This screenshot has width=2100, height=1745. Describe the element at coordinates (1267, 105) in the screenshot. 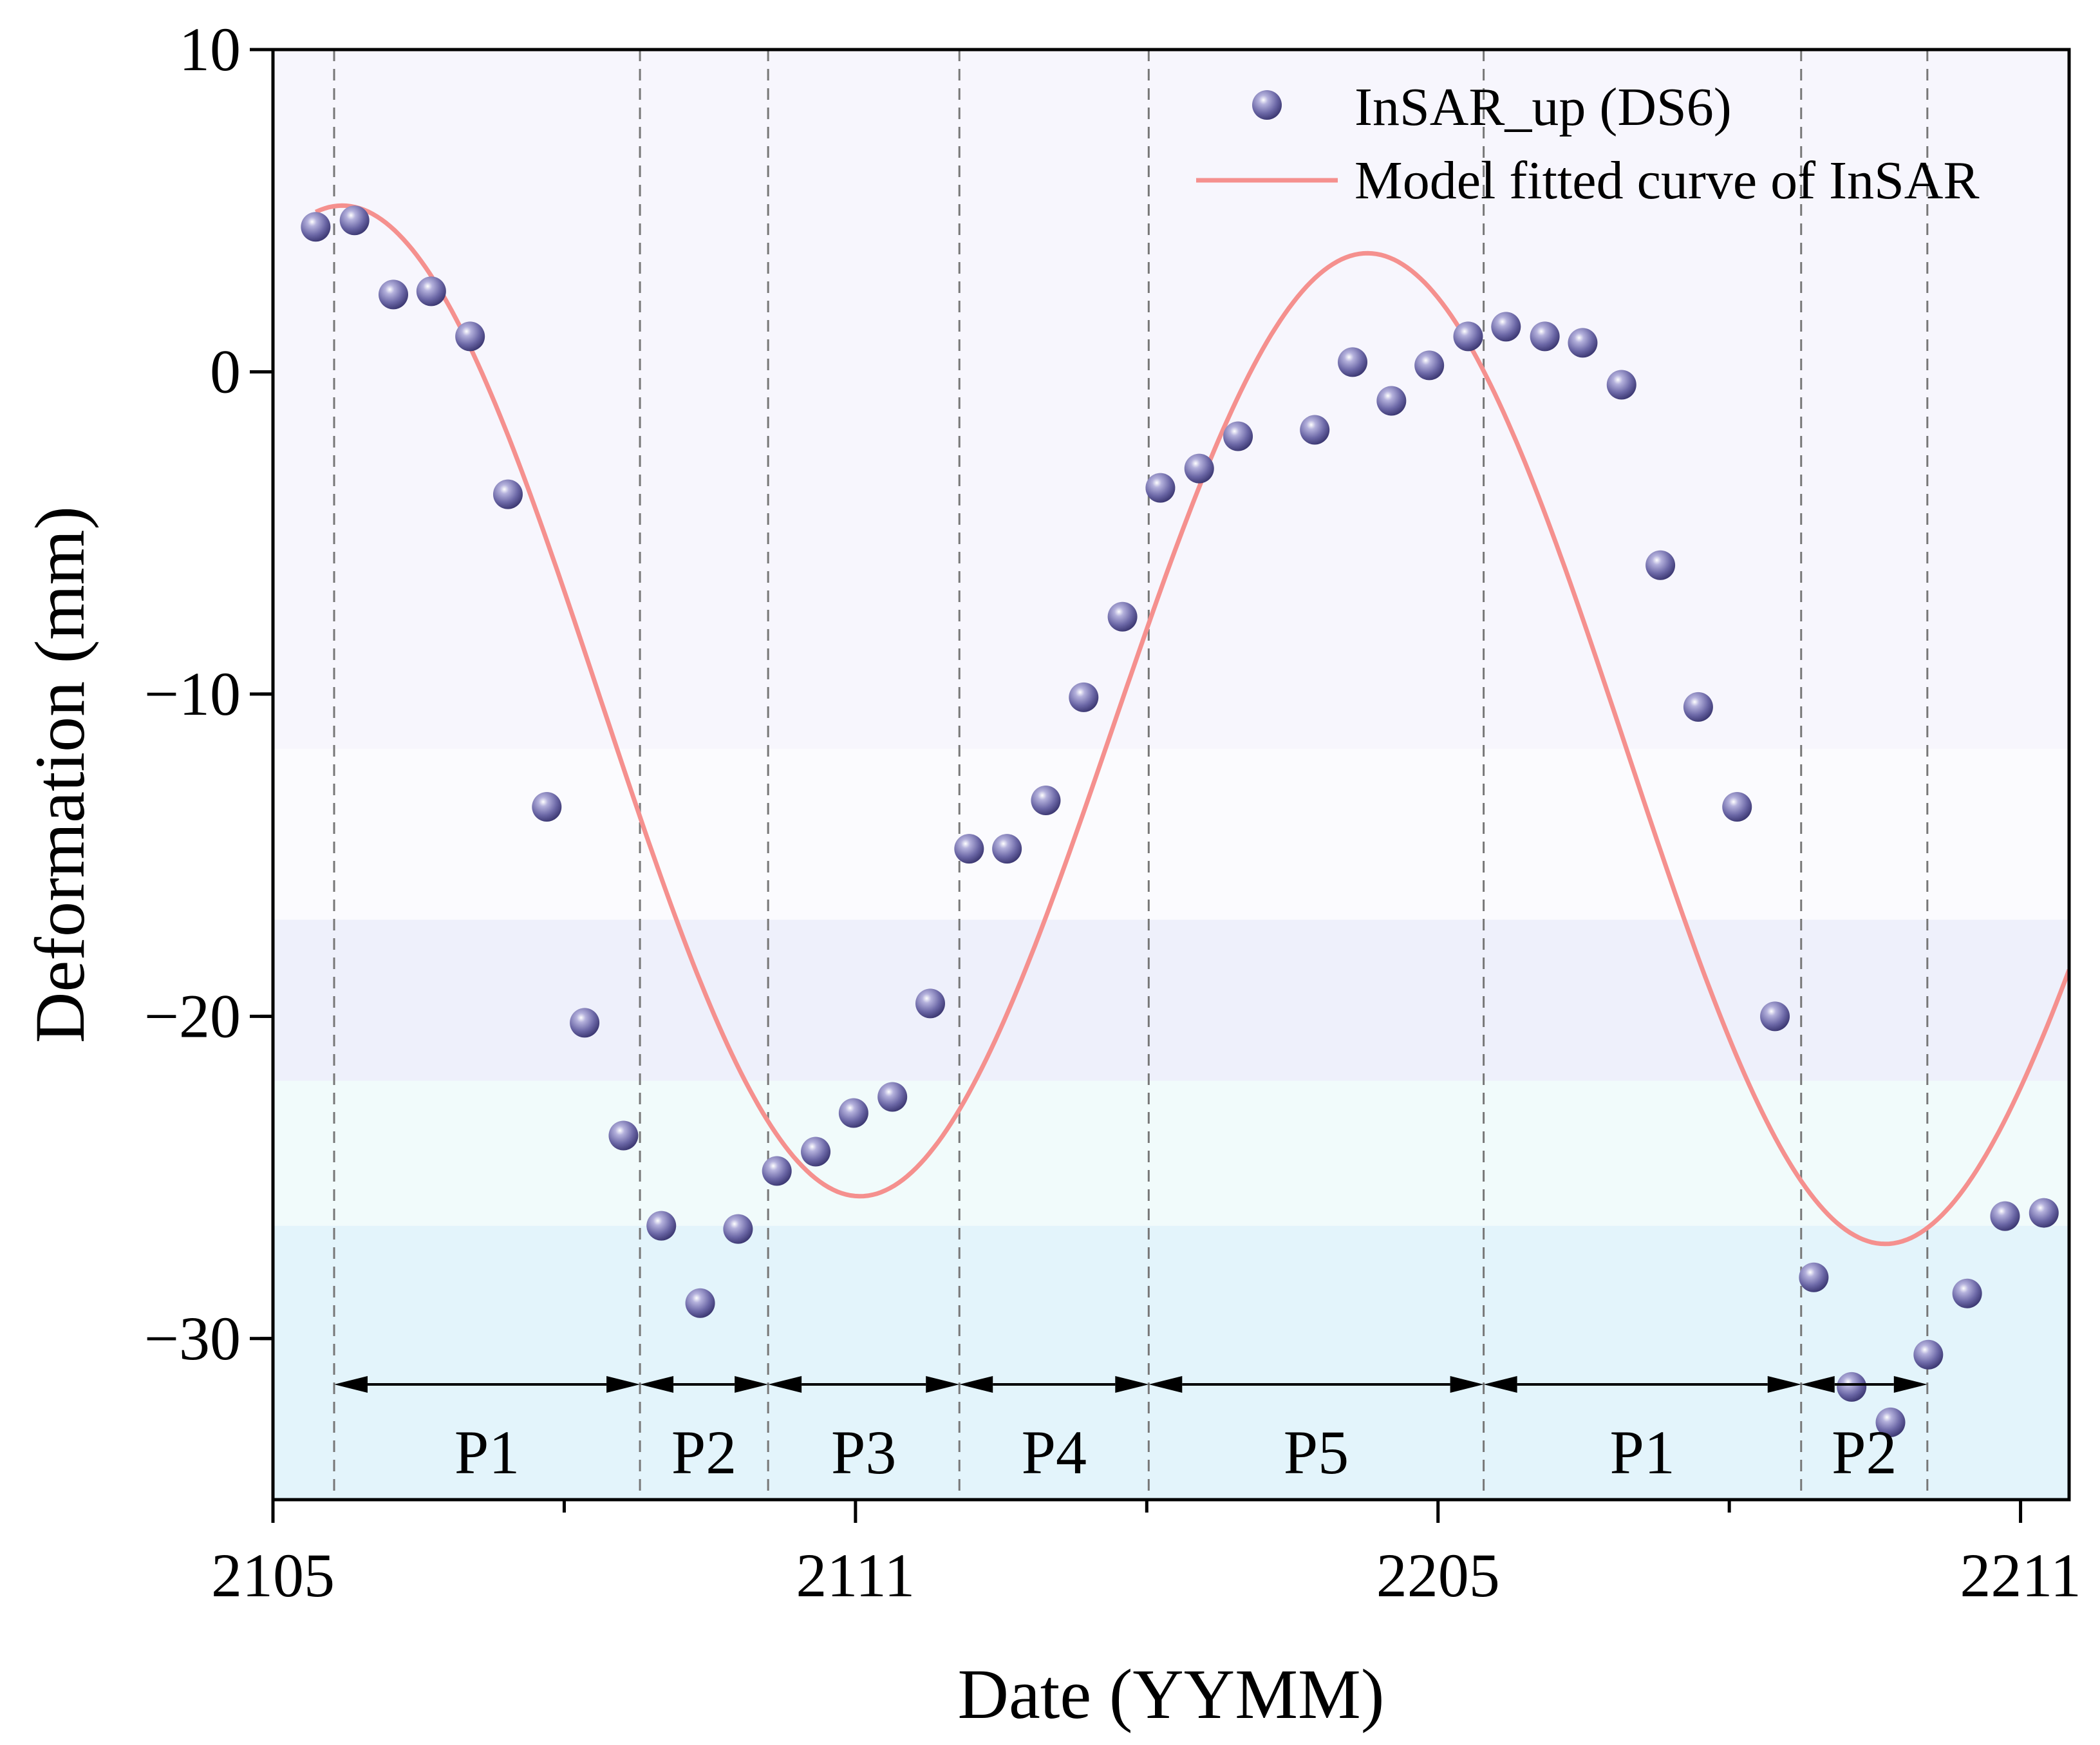

I see `legend-marker-insar` at that location.